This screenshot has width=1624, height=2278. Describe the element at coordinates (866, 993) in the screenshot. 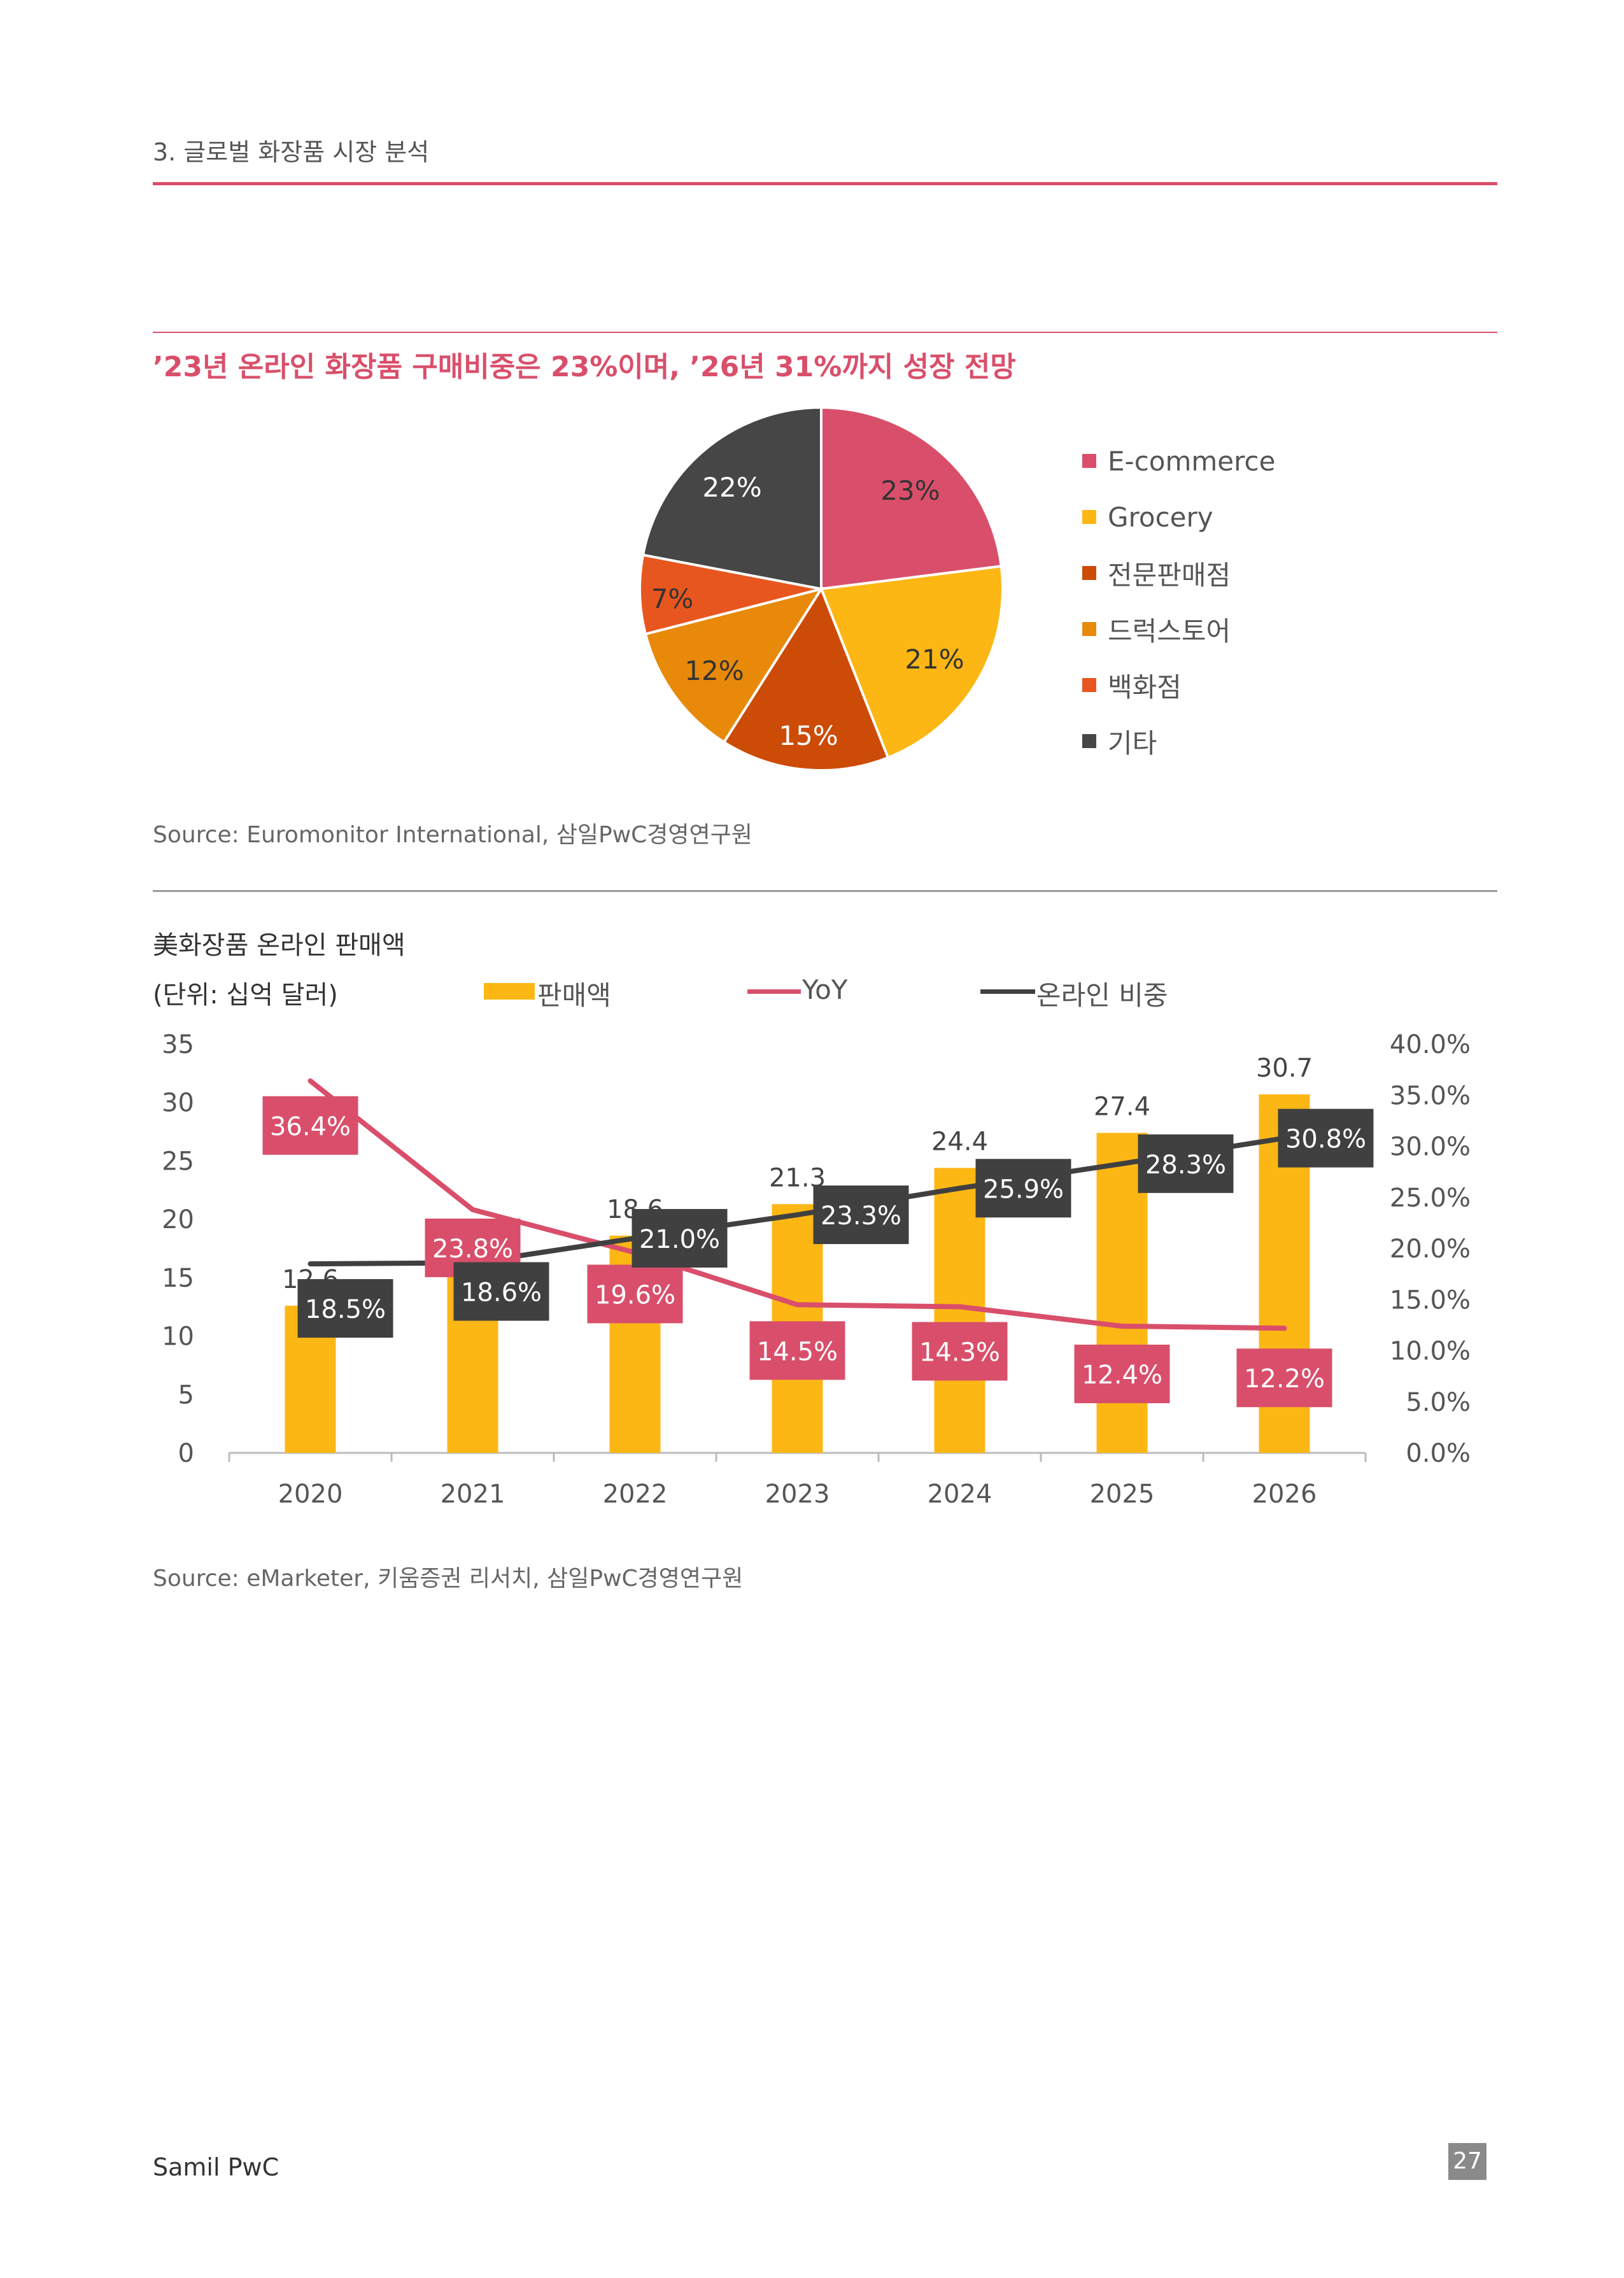

I see `chart-legend: 판매액 YoY 온라인 비중` at that location.